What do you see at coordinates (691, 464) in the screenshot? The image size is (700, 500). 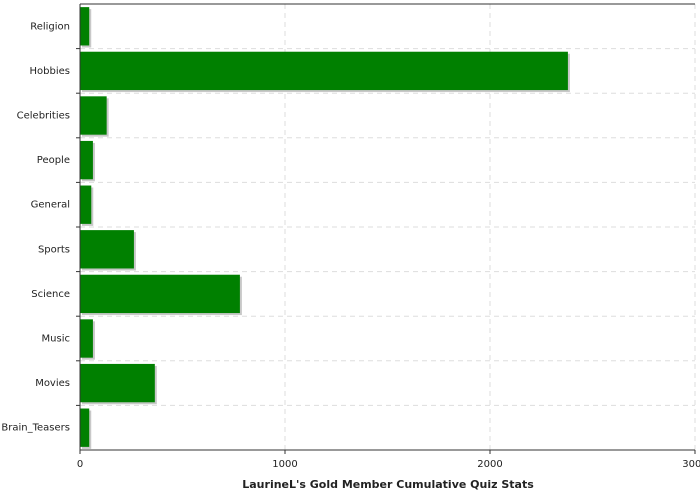 I see `x-tick-label: 3000` at bounding box center [691, 464].